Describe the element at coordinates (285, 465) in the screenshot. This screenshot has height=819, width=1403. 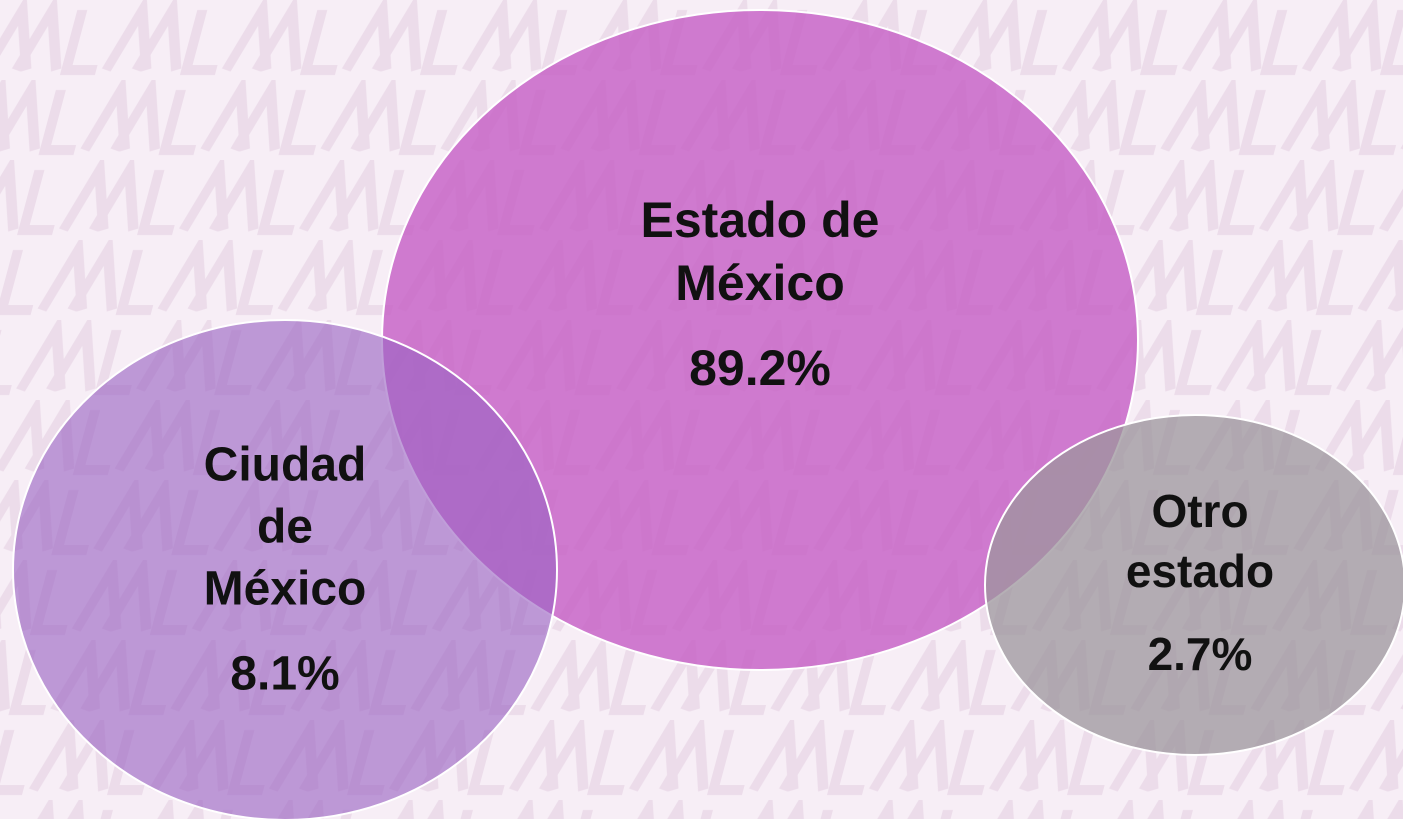
I see `node-label: Ciudad` at that location.